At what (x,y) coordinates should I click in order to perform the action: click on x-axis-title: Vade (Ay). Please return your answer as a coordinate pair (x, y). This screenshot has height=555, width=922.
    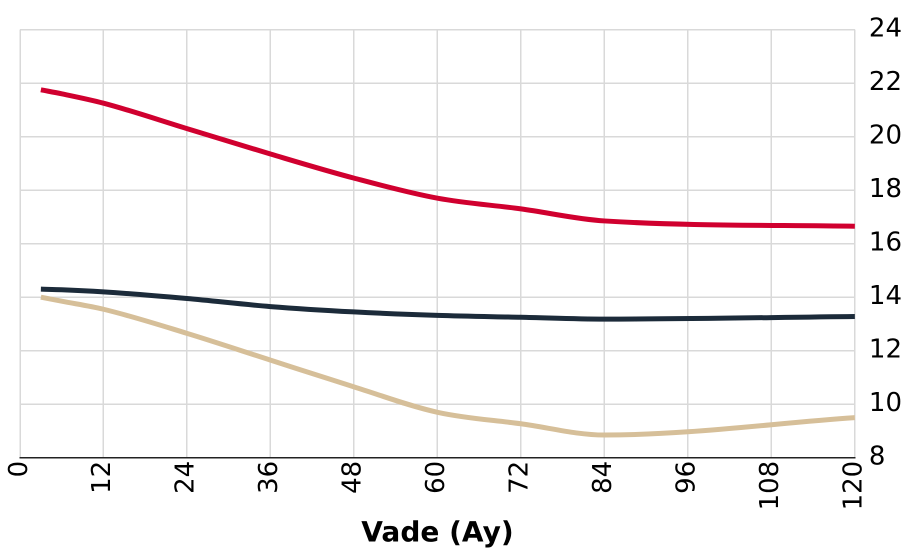
    Looking at the image, I should click on (437, 531).